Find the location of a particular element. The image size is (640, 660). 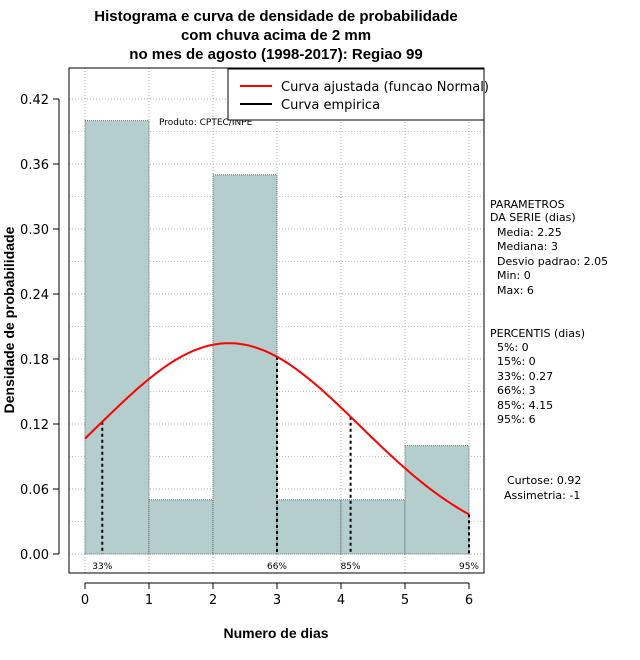

x-tick-label: 0 is located at coordinates (85, 600).